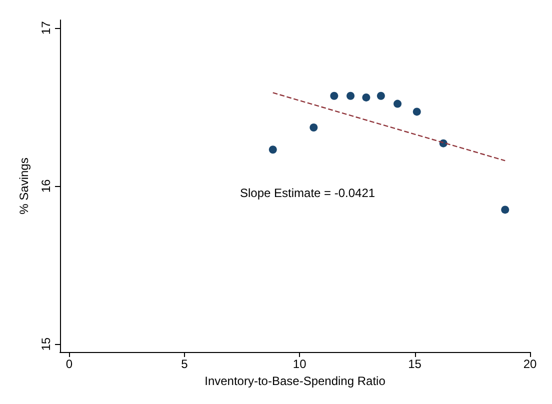 This screenshot has height=404, width=552. I want to click on annotation: Slope Estimate = -0.0421, so click(308, 193).